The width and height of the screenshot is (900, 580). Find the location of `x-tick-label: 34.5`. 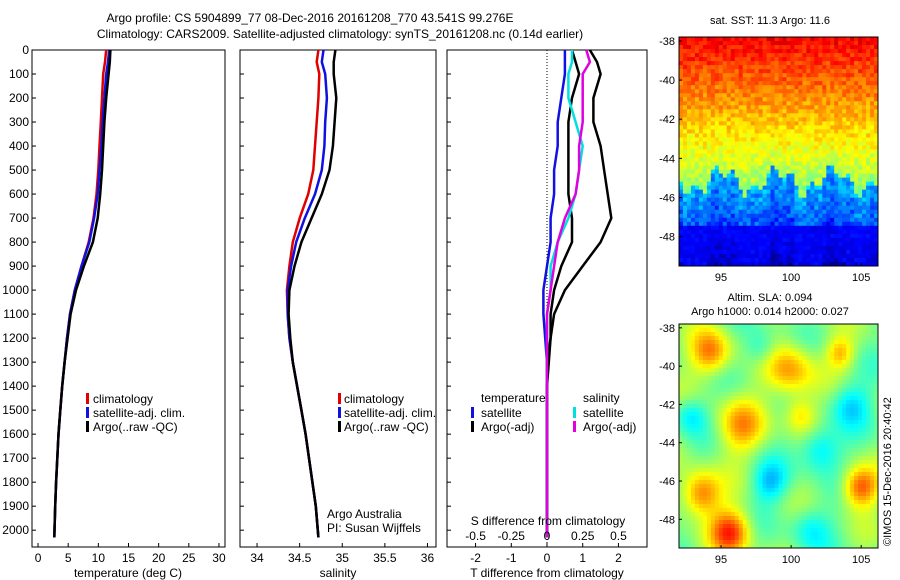

x-tick-label: 34.5 is located at coordinates (300, 558).